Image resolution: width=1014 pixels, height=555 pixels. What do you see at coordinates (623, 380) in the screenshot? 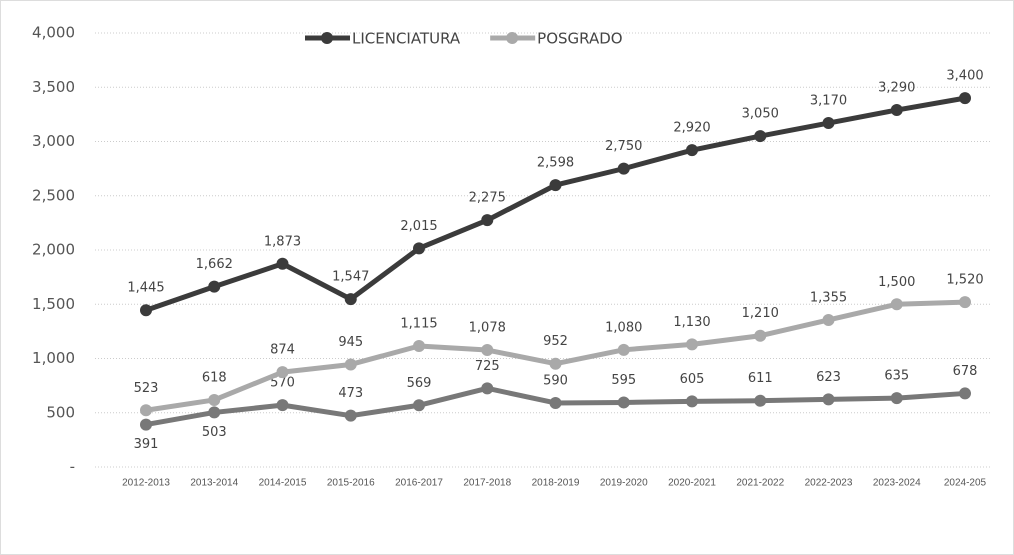
I see `data-label: 595` at bounding box center [623, 380].